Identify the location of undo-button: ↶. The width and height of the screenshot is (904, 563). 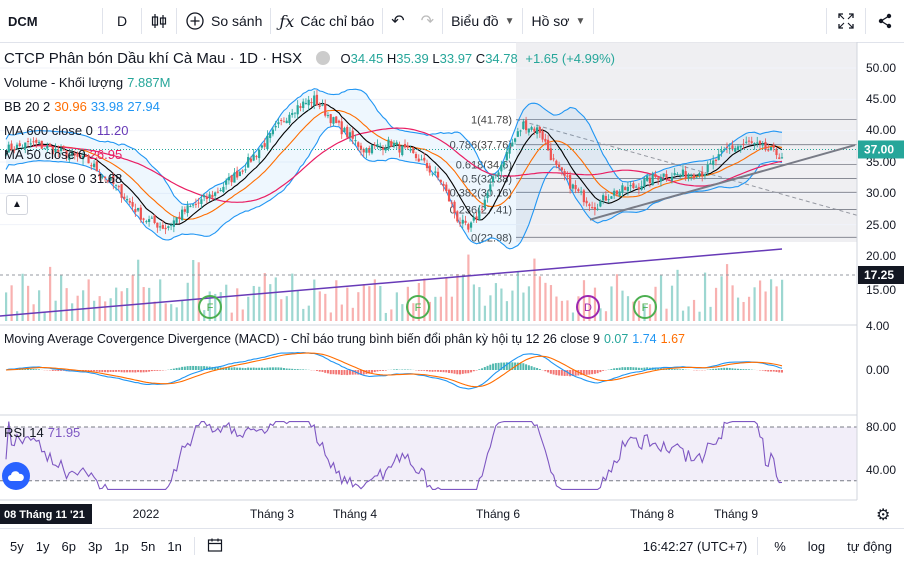
(397, 21).